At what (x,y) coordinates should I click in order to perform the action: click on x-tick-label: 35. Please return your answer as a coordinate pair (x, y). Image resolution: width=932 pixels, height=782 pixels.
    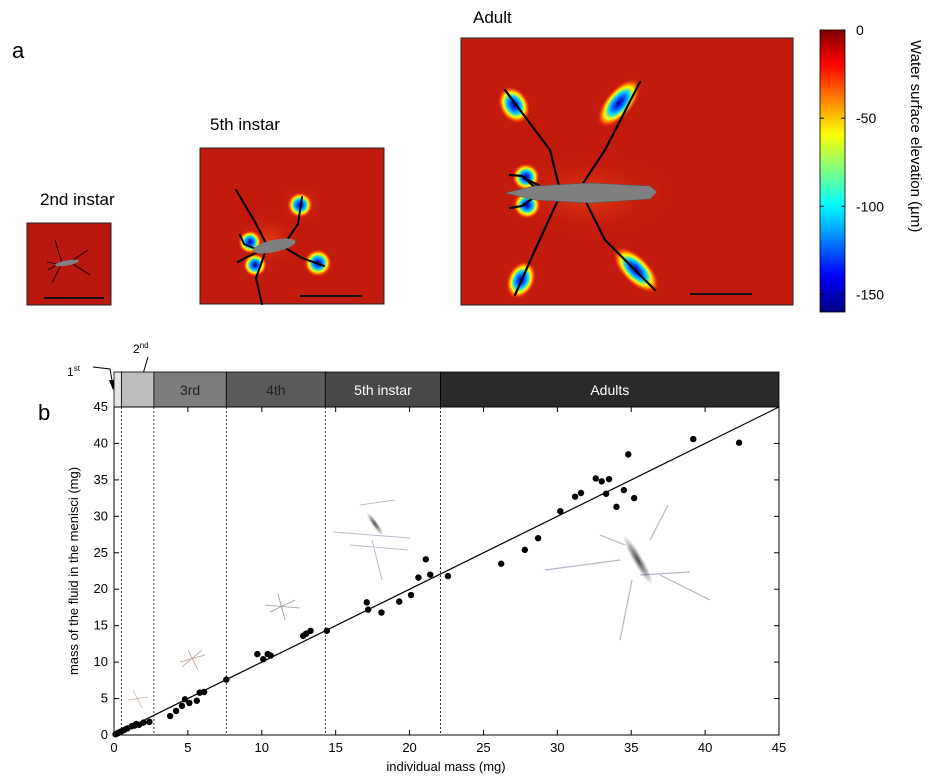
    Looking at the image, I should click on (631, 747).